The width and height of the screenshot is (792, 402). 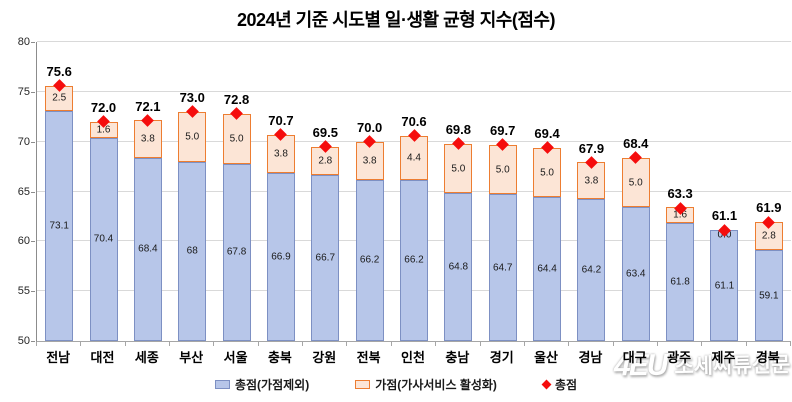 I want to click on total-value-label: 72.0, so click(x=103, y=107).